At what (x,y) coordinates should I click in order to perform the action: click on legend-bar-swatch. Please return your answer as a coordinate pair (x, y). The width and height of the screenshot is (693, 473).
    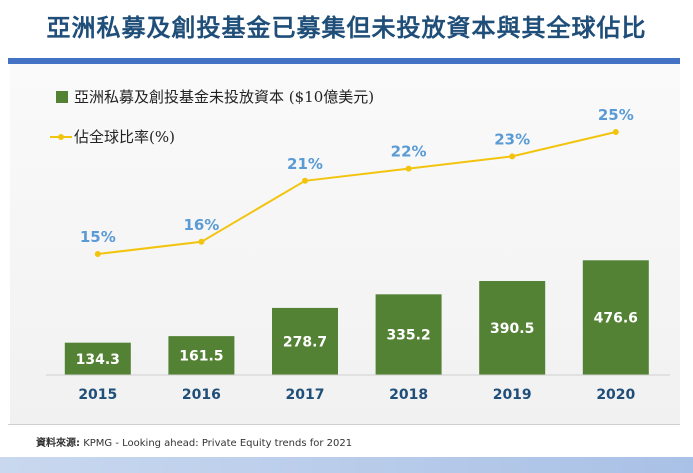
    Looking at the image, I should click on (62, 97).